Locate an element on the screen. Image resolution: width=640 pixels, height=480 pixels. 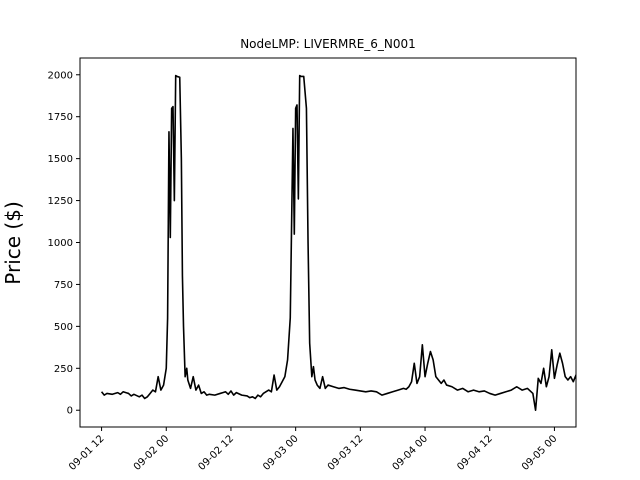
y-tick-label: 750 is located at coordinates (63, 285).